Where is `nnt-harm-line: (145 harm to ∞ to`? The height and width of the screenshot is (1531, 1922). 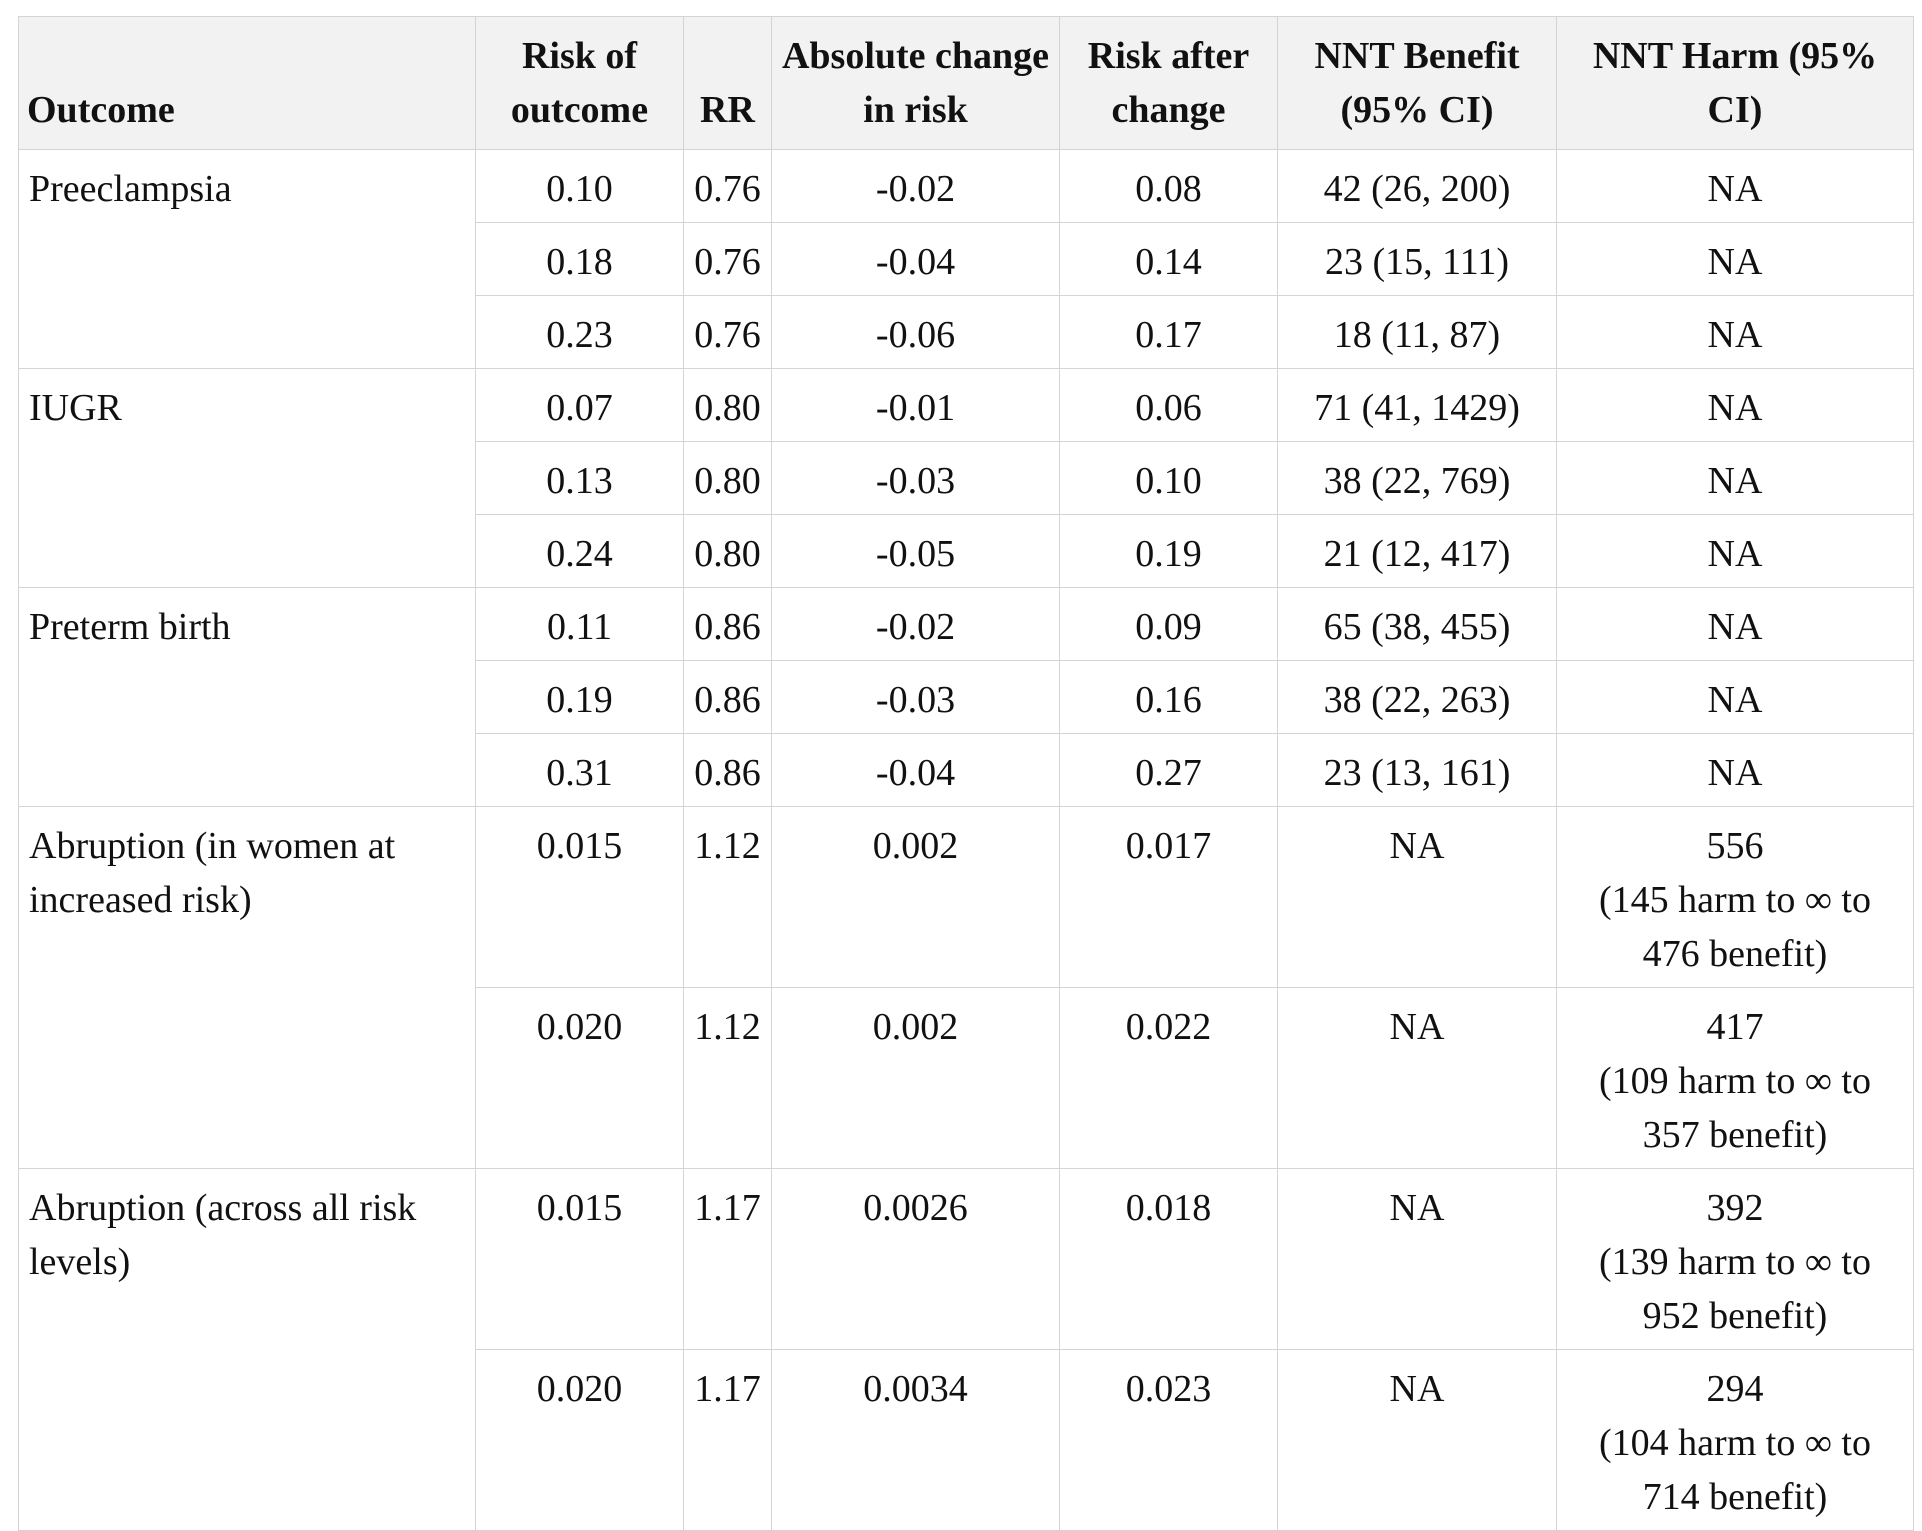 nnt-harm-line: (145 harm to ∞ to is located at coordinates (1735, 900).